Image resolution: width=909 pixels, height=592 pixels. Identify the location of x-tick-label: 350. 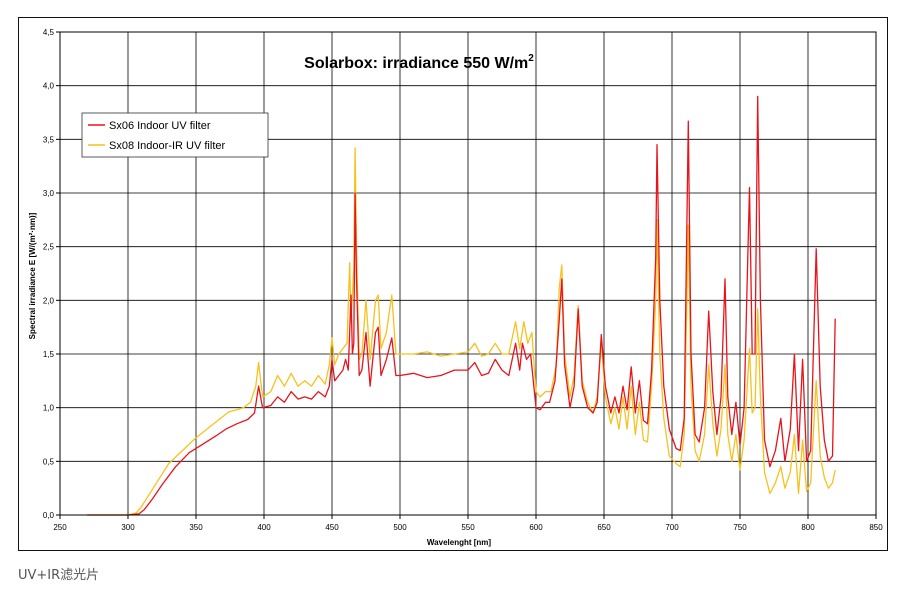
(196, 527).